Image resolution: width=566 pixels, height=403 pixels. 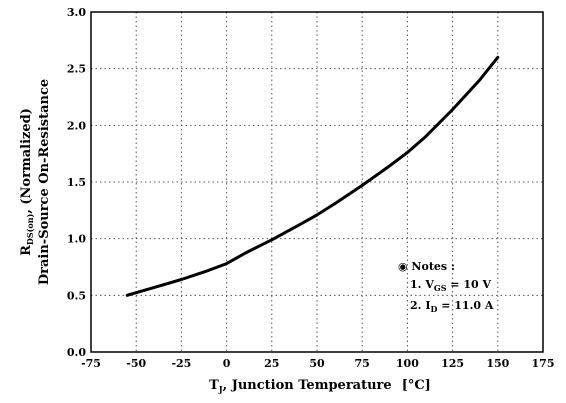 I want to click on x-tick-label: 175, so click(x=543, y=363).